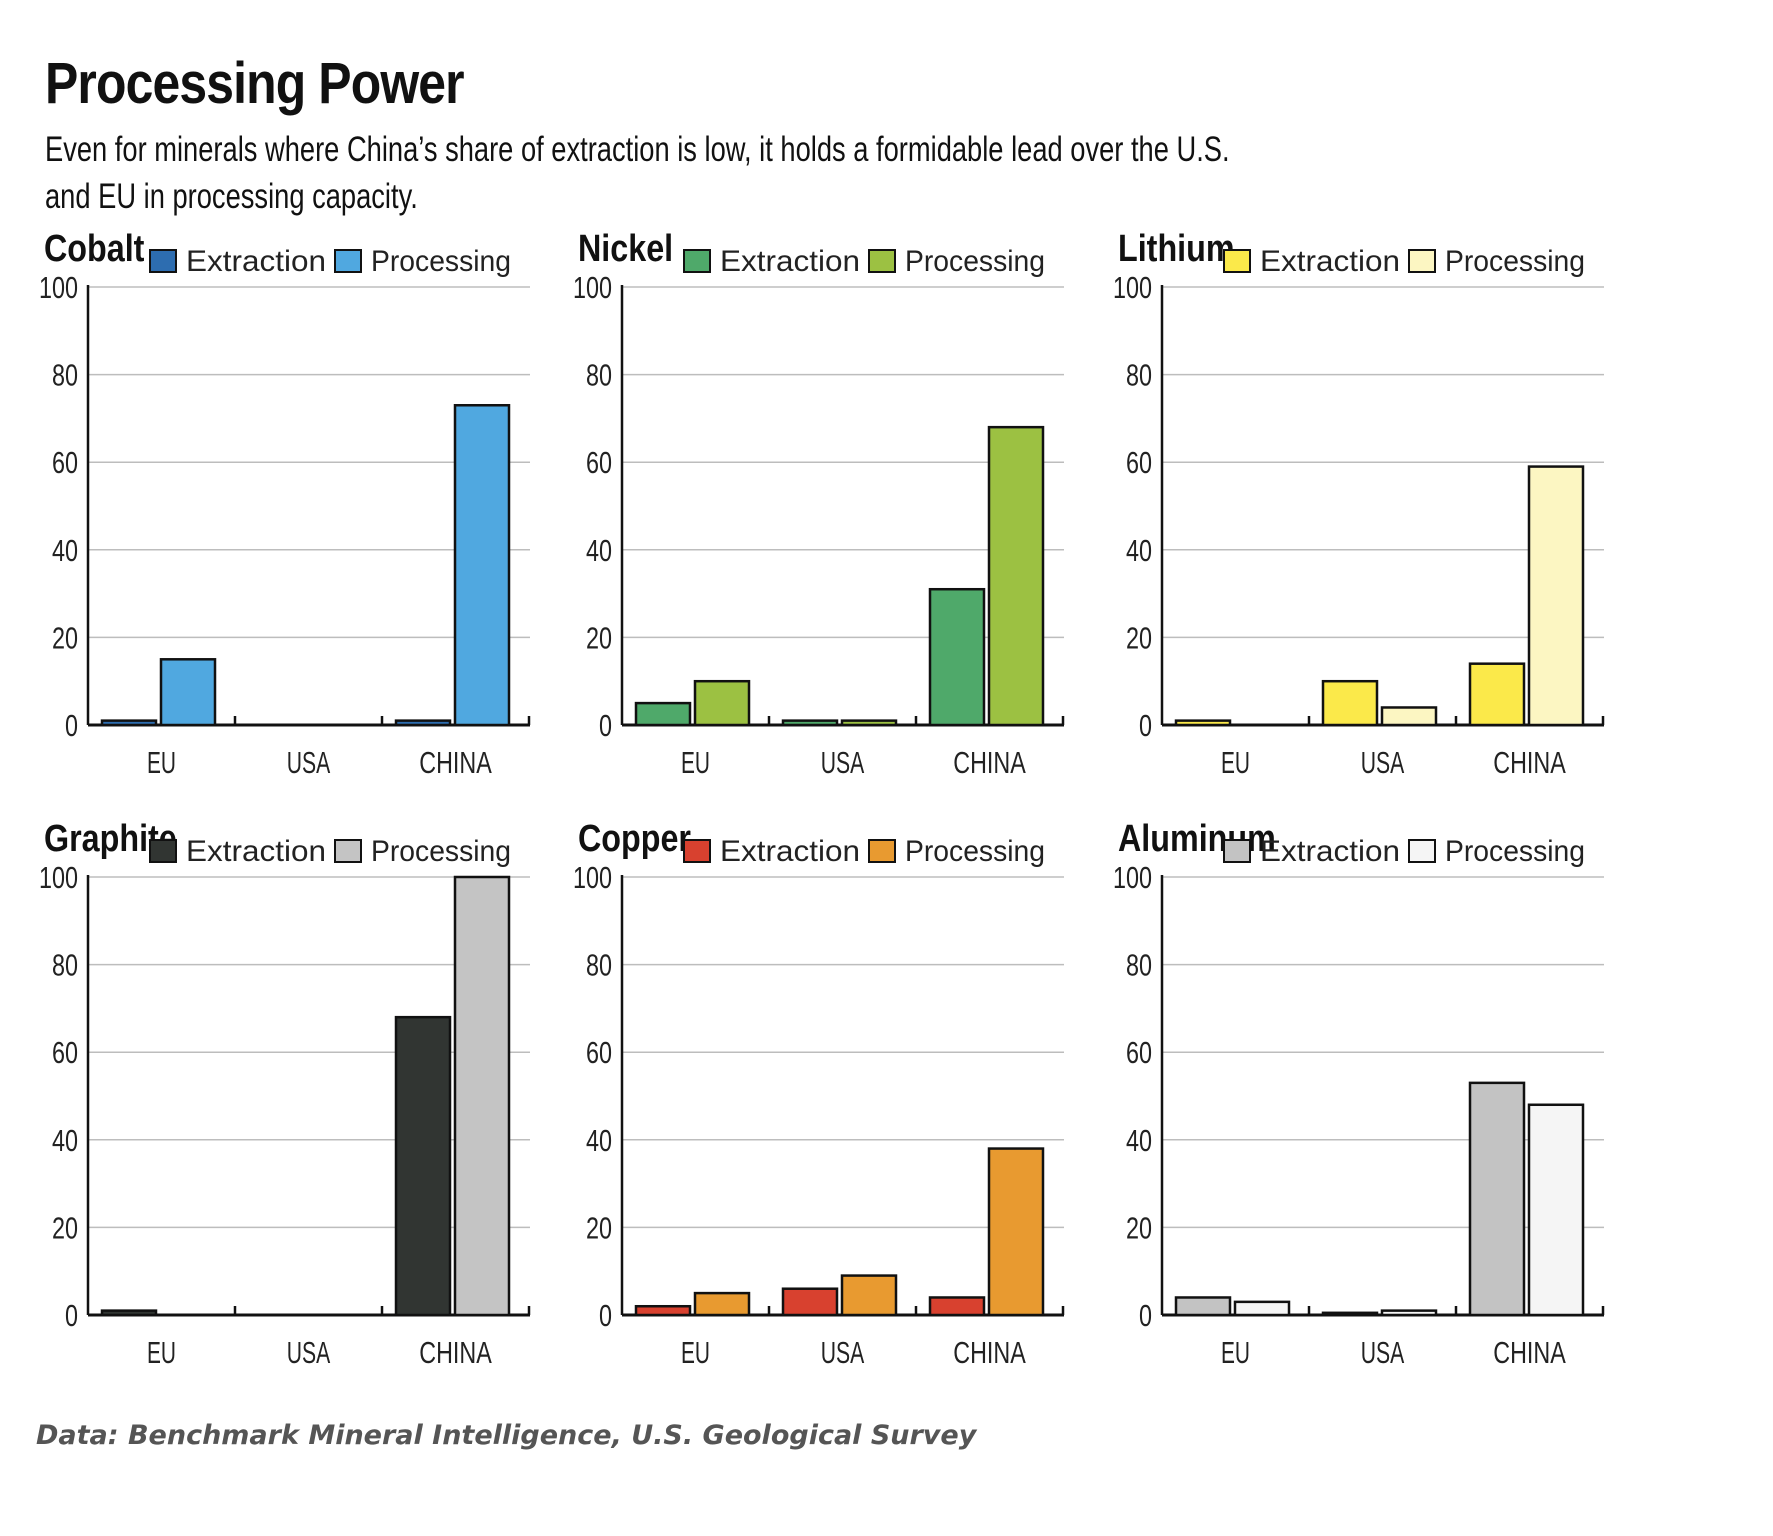 The height and width of the screenshot is (1536, 1773). Describe the element at coordinates (255, 83) in the screenshot. I see `page-title: Processing Power` at that location.